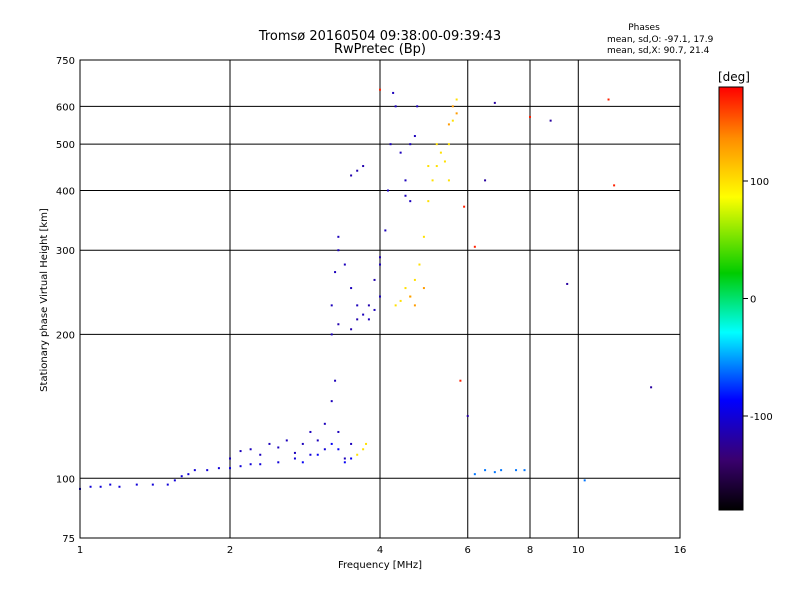 The image size is (800, 600). Describe the element at coordinates (660, 40) in the screenshot. I see `info-line-o: mean, sd,O: -97.1, 17.9` at that location.